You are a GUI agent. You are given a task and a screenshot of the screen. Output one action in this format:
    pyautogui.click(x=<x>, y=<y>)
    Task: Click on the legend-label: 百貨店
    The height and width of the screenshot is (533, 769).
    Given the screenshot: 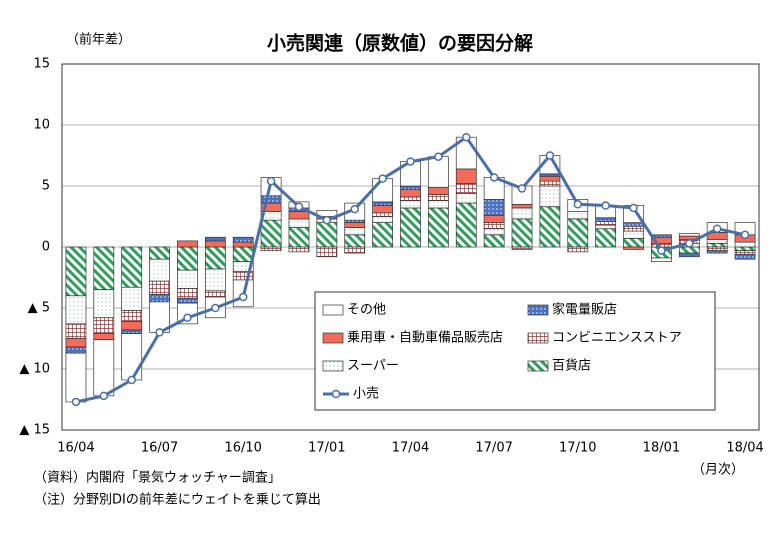 What is the action you would take?
    pyautogui.click(x=571, y=366)
    